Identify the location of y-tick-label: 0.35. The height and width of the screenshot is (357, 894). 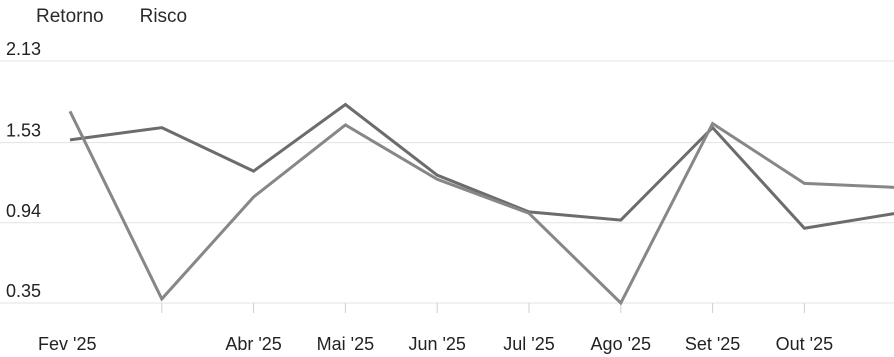
(23, 291).